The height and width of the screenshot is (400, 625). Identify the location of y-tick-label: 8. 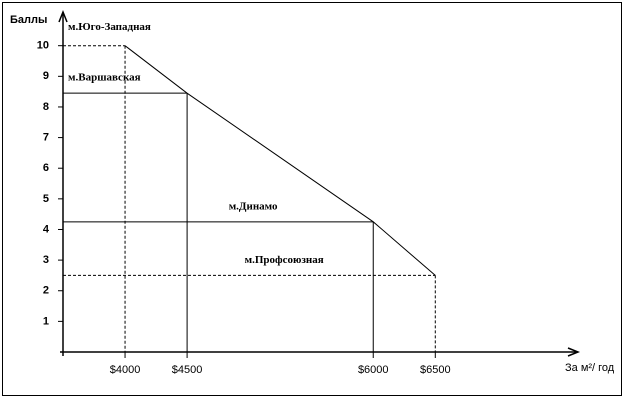
(46, 107).